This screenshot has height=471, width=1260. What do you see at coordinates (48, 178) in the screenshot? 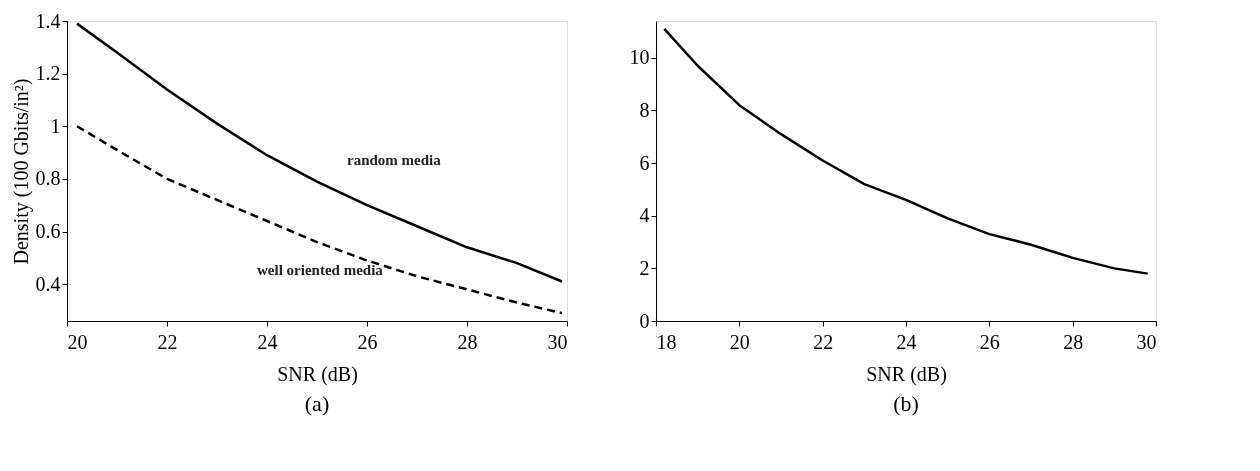
I see `y-tick-label: 0.8` at bounding box center [48, 178].